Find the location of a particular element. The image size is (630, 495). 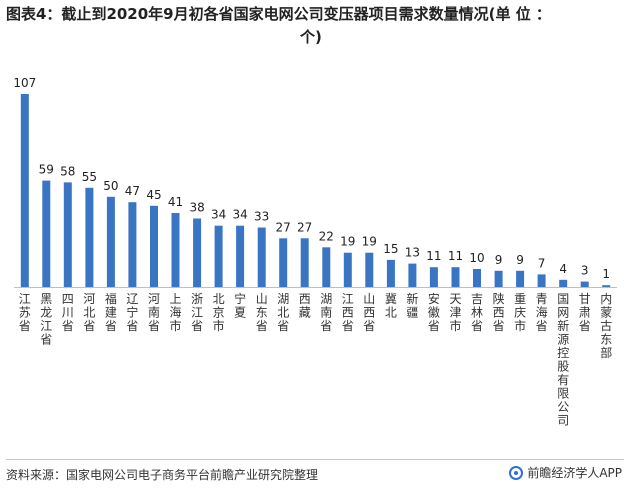

bar-value-label-13: 27 is located at coordinates (304, 227).